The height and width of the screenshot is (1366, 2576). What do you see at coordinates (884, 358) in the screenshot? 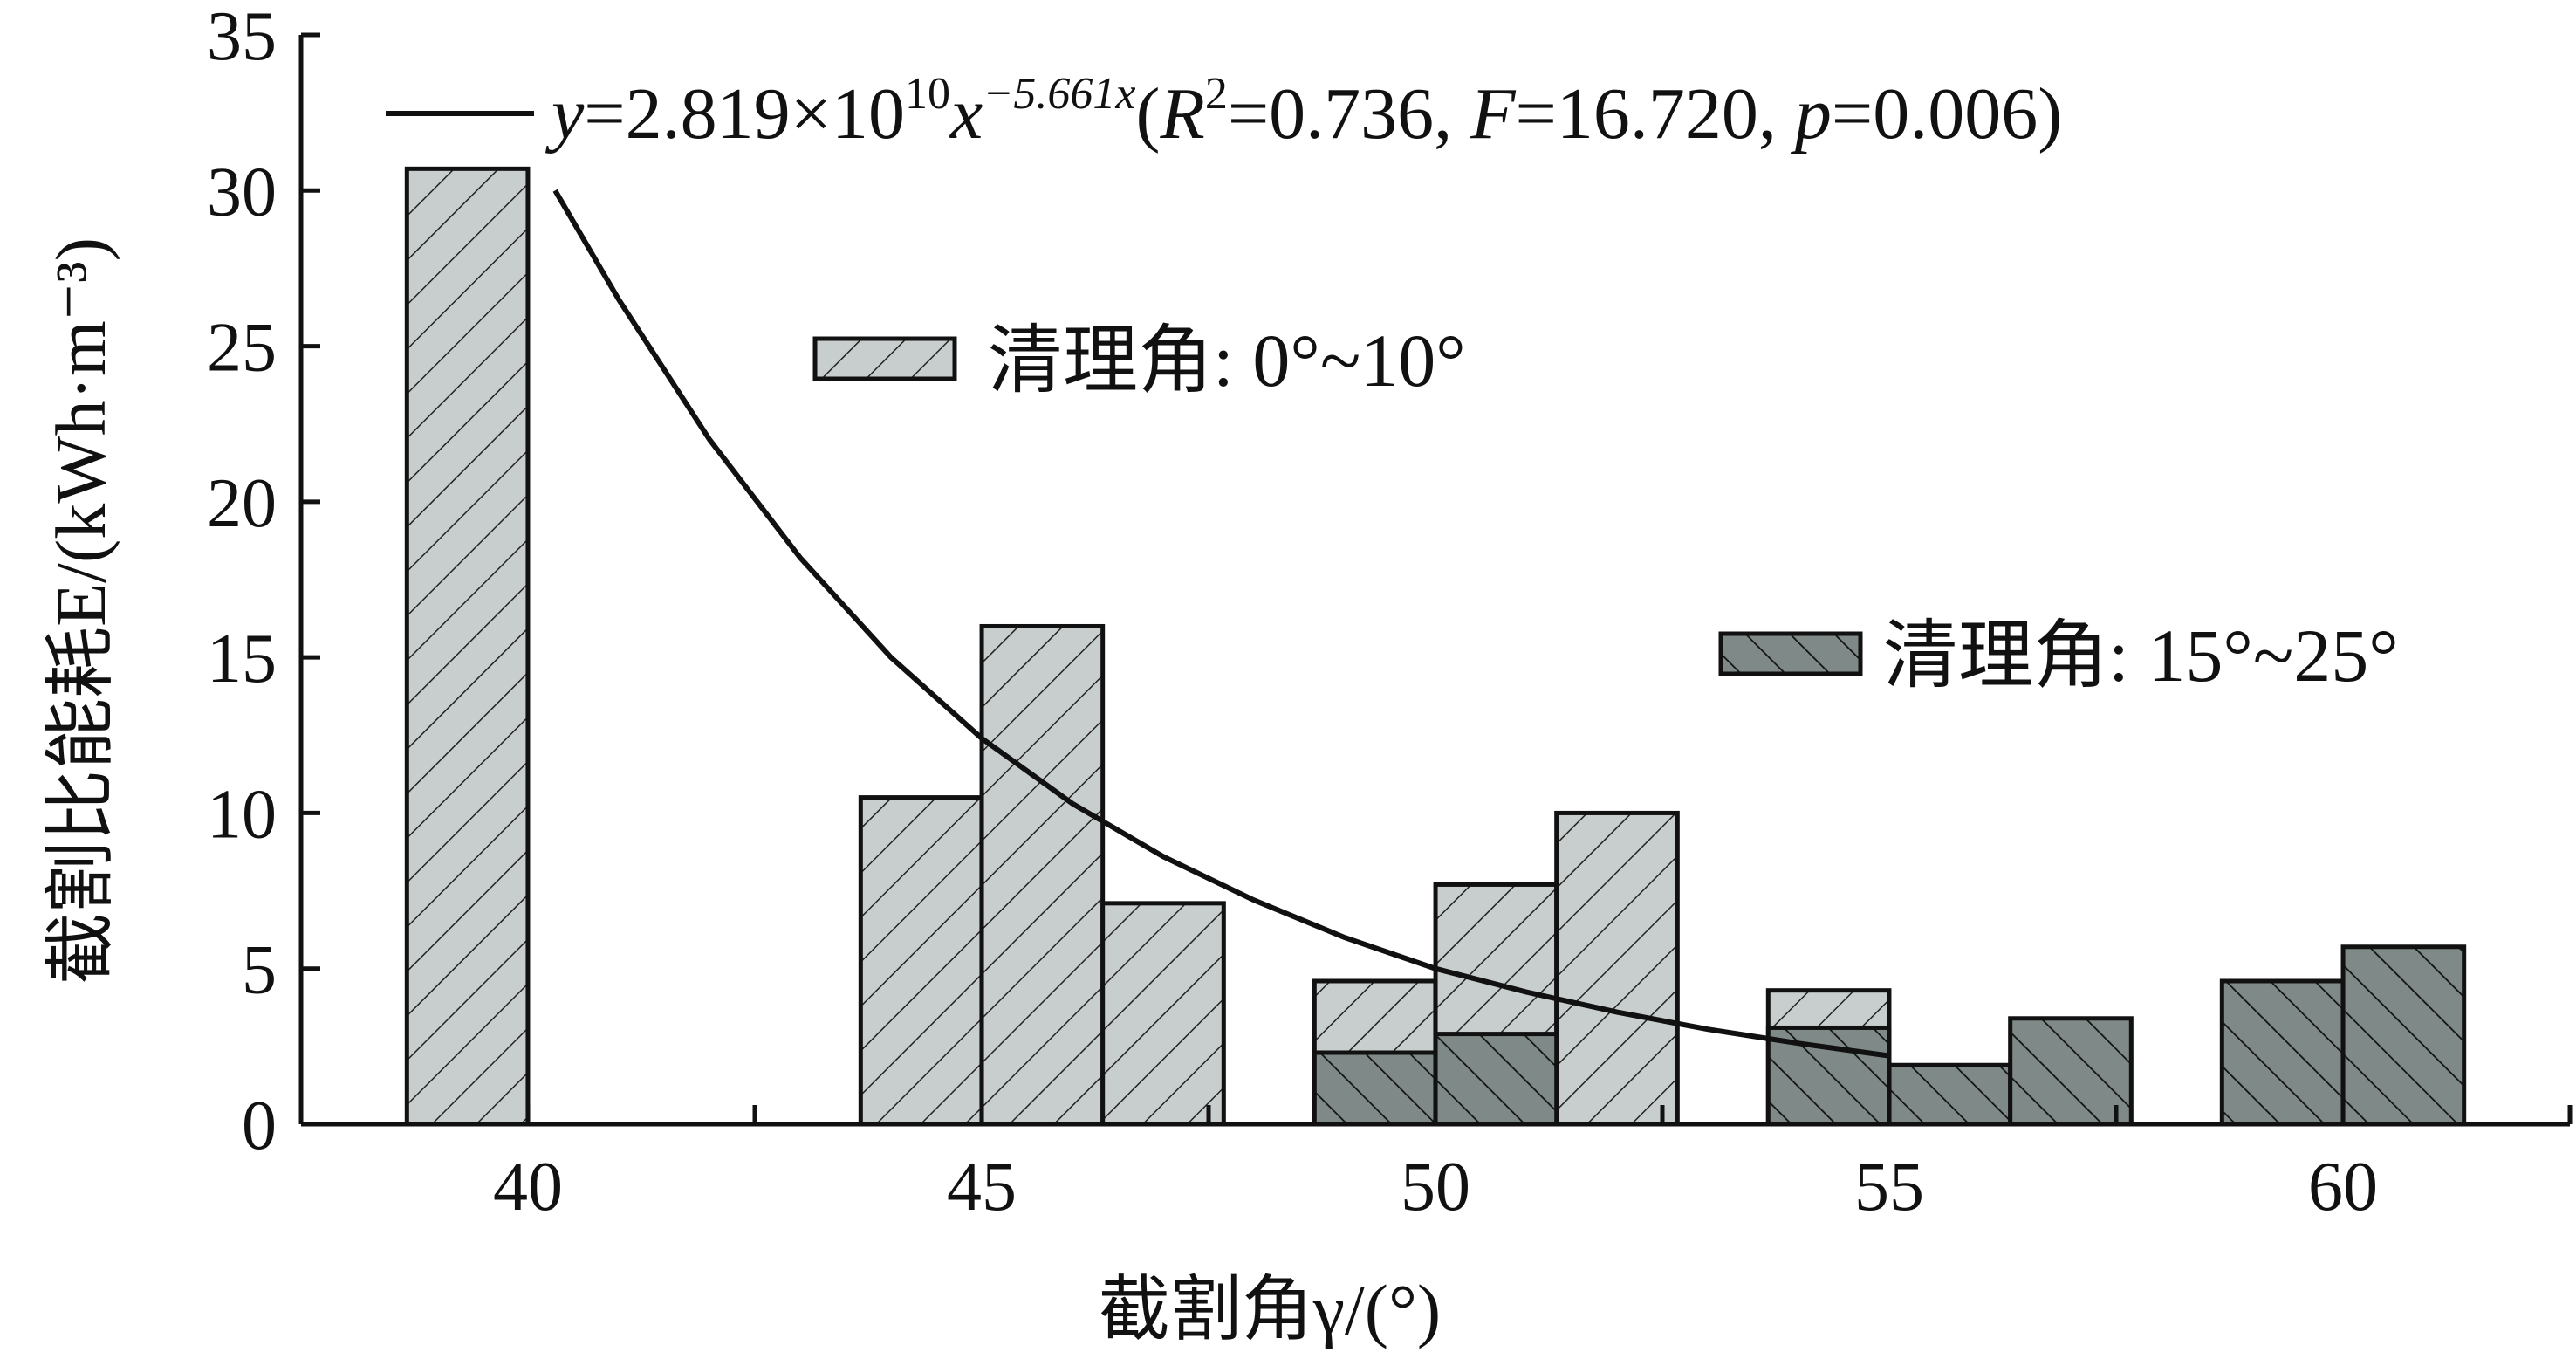
I see `legend-swatch-light` at bounding box center [884, 358].